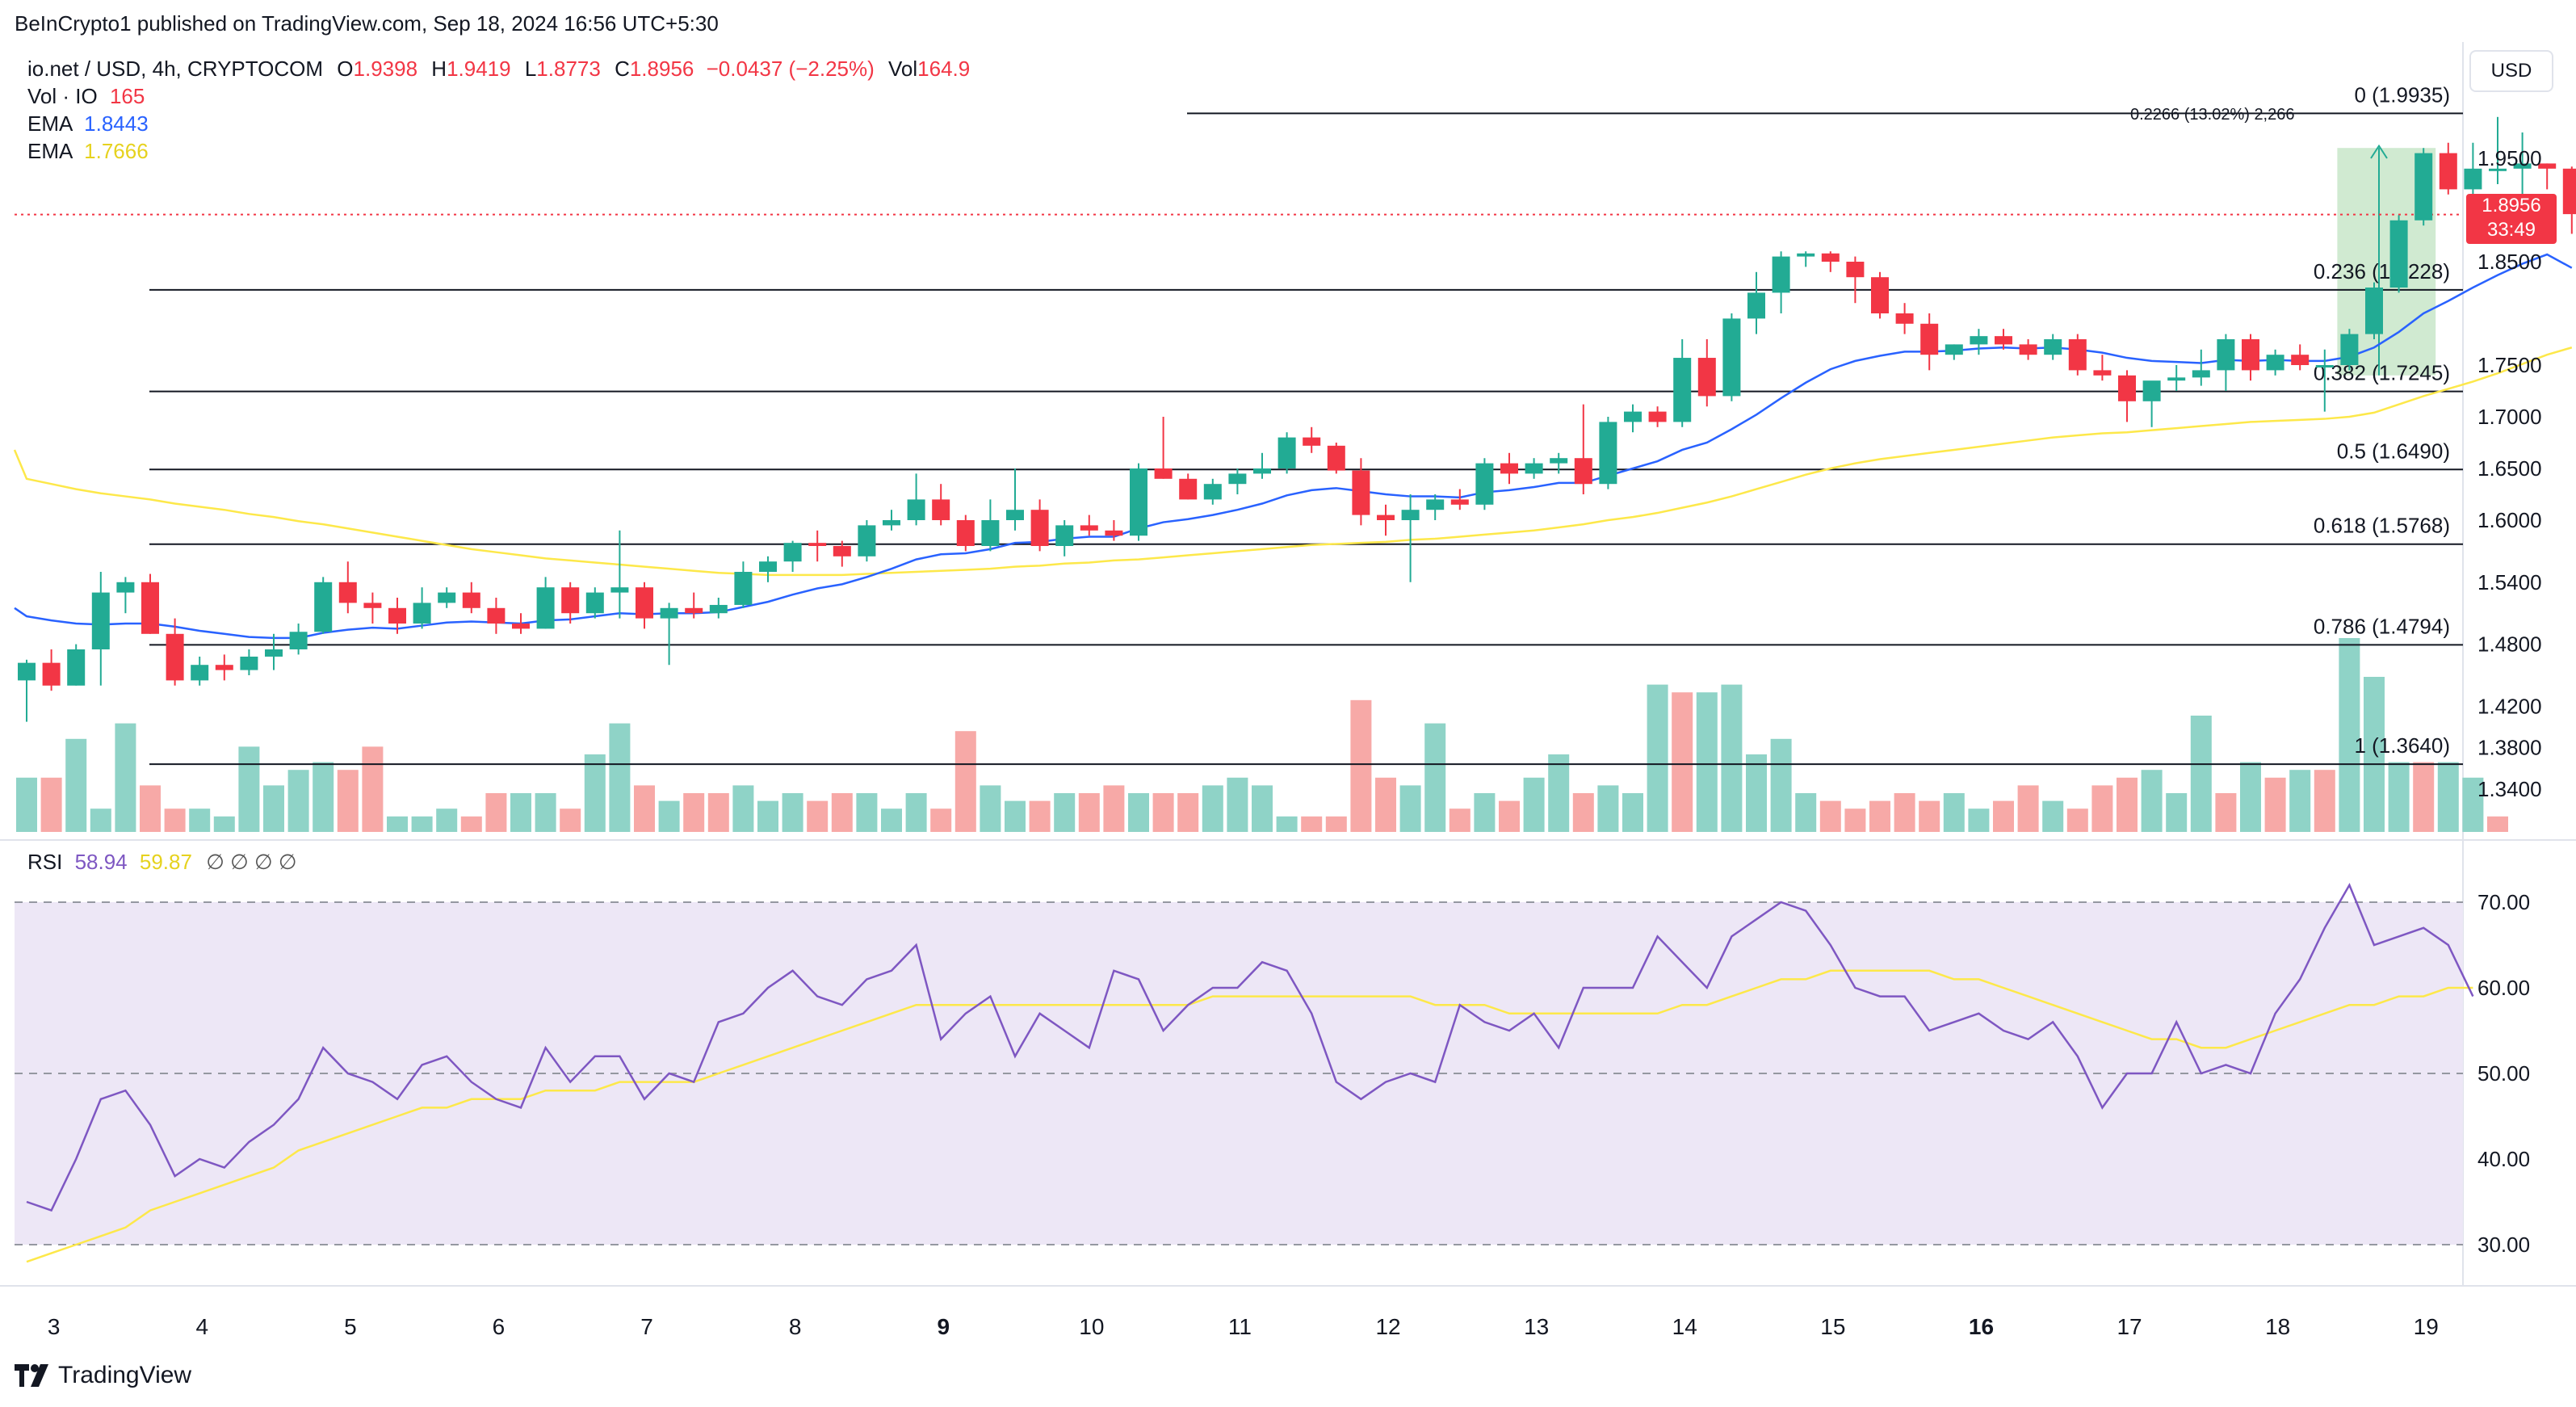 The height and width of the screenshot is (1407, 2576). I want to click on rsi-empty-values: ∅ ∅ ∅ ∅, so click(251, 862).